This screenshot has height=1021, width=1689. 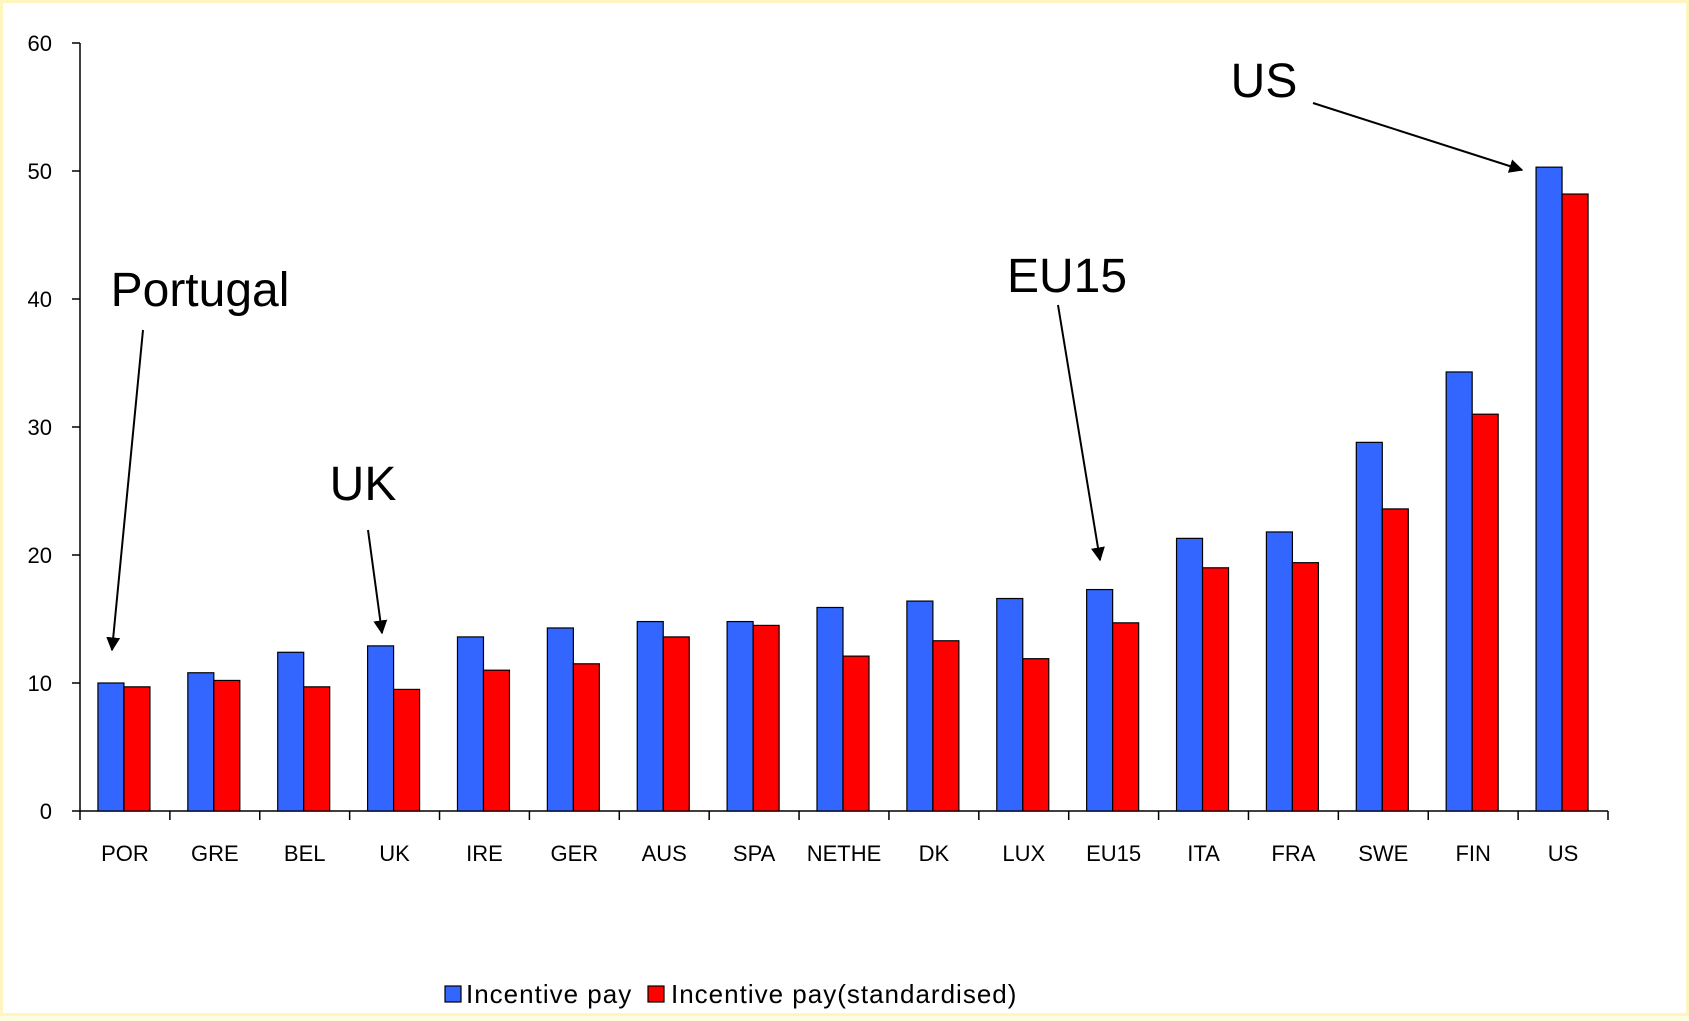 What do you see at coordinates (125, 853) in the screenshot?
I see `x-tick-label: POR` at bounding box center [125, 853].